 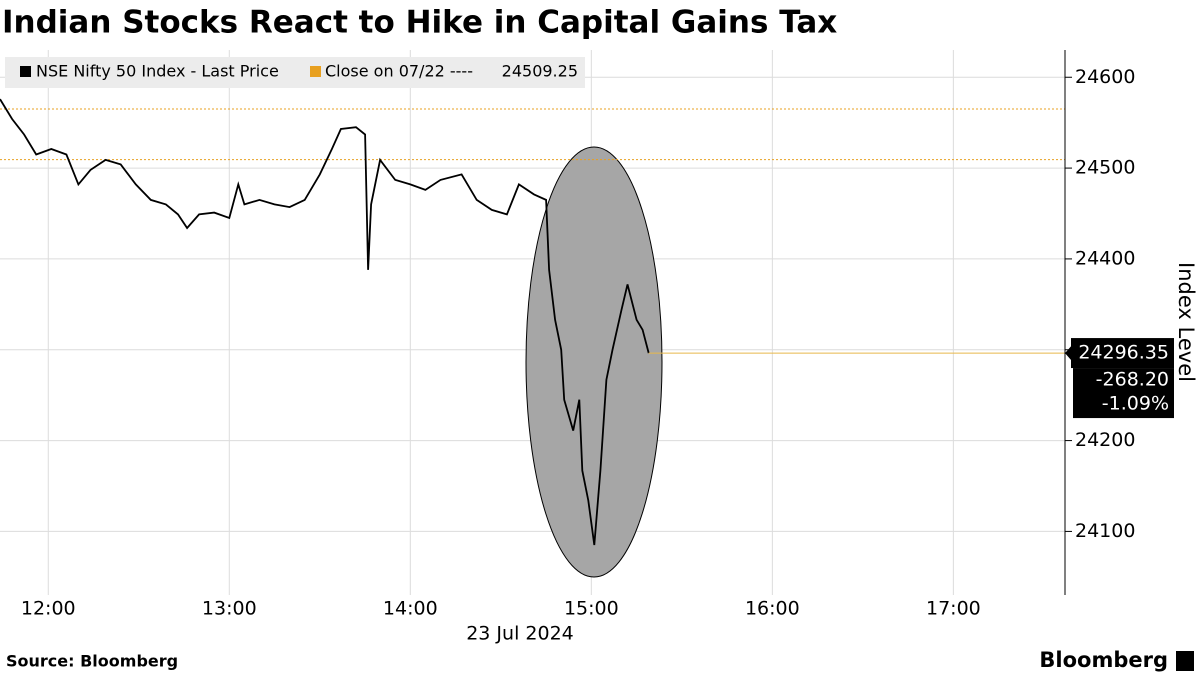 What do you see at coordinates (1103, 660) in the screenshot?
I see `brand: Bloomberg` at bounding box center [1103, 660].